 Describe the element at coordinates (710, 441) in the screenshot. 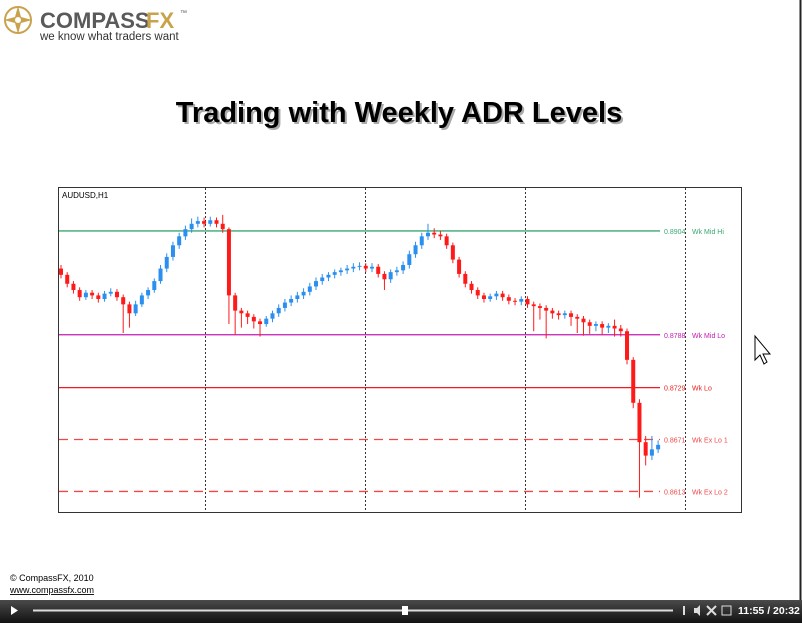

I see `level-label: Wk Ex Lo 1` at that location.